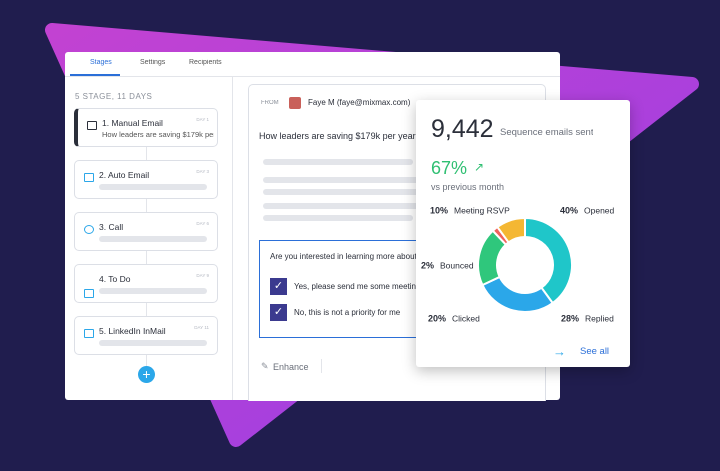 Image resolution: width=720 pixels, height=471 pixels. Describe the element at coordinates (457, 265) in the screenshot. I see `legend-label: Bounced` at that location.